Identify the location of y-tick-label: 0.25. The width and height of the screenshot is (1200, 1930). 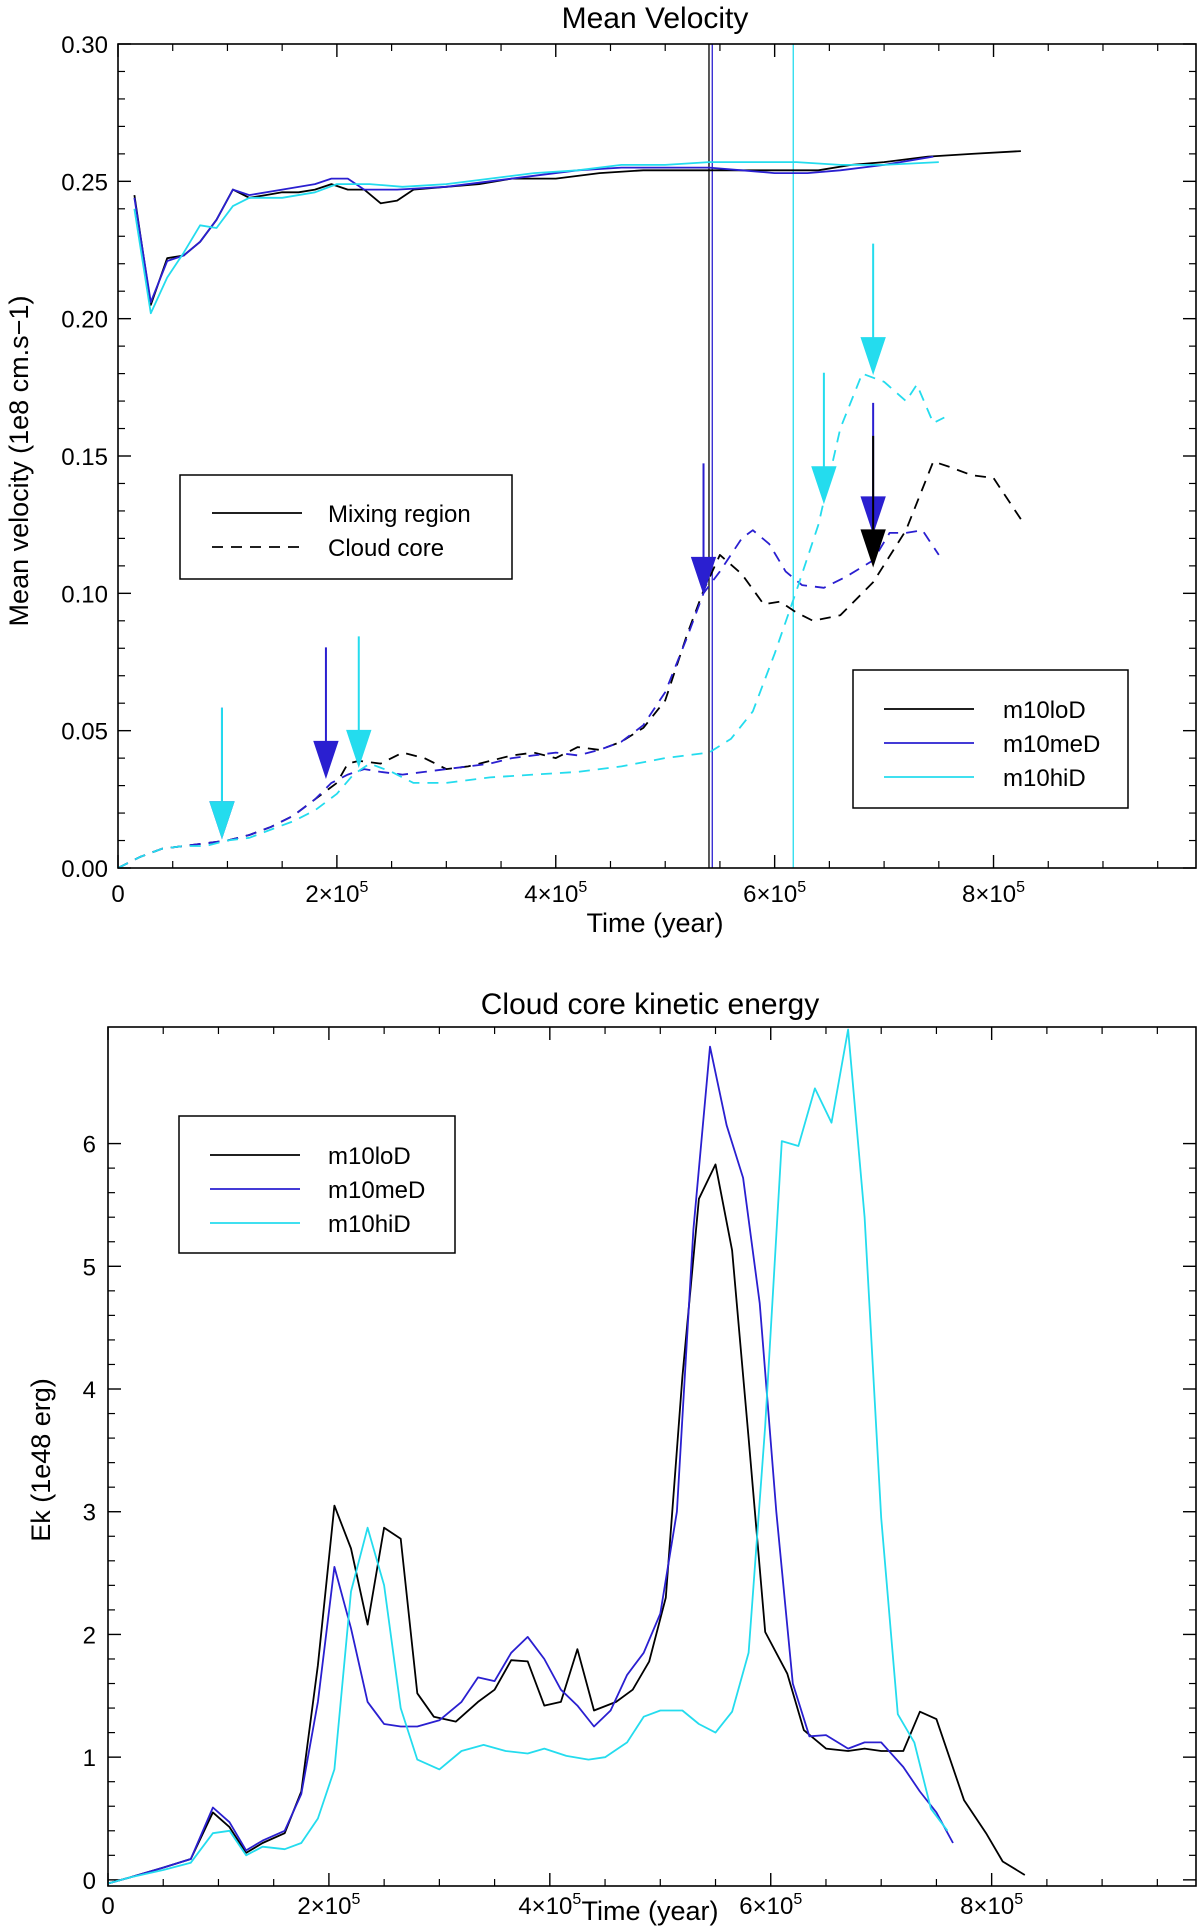
(84, 182).